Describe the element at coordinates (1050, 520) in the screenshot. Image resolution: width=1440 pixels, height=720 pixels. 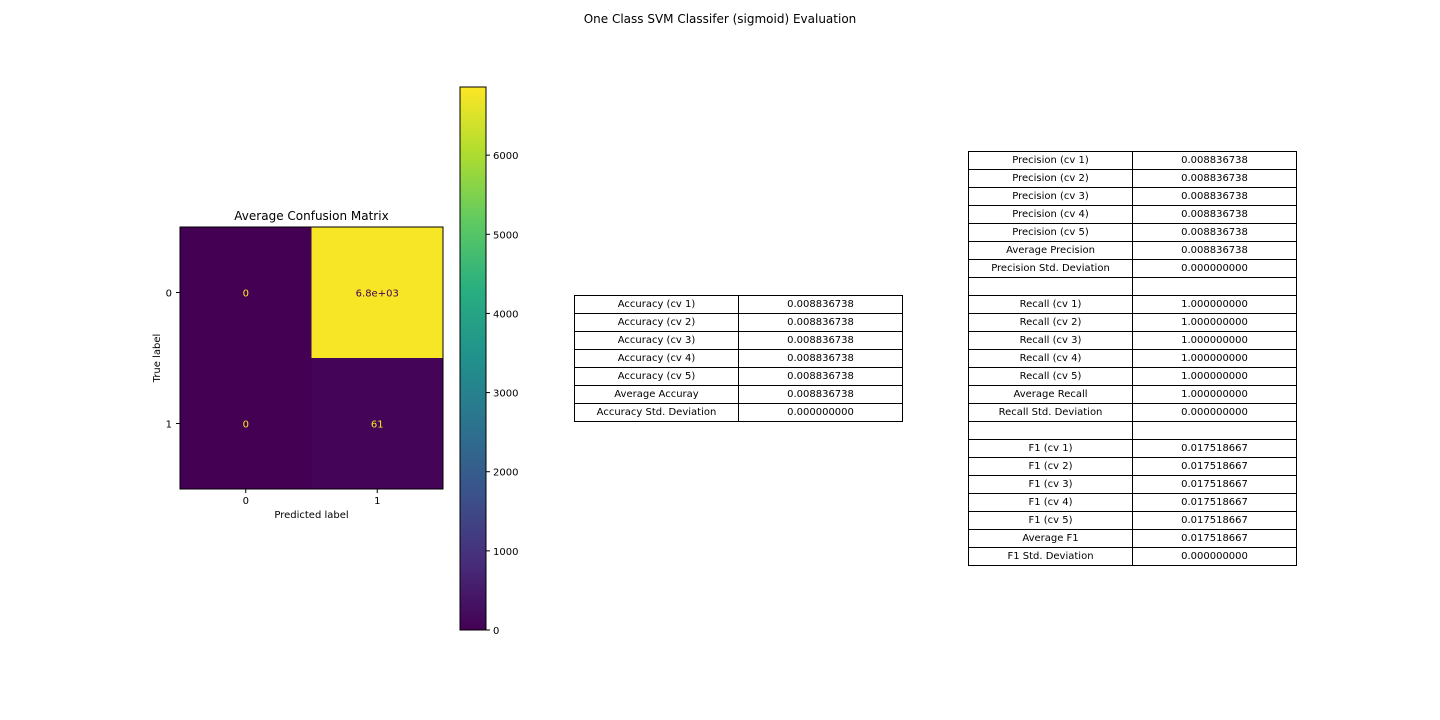
I see `metric-name-cell: F1 (cv 5)` at that location.